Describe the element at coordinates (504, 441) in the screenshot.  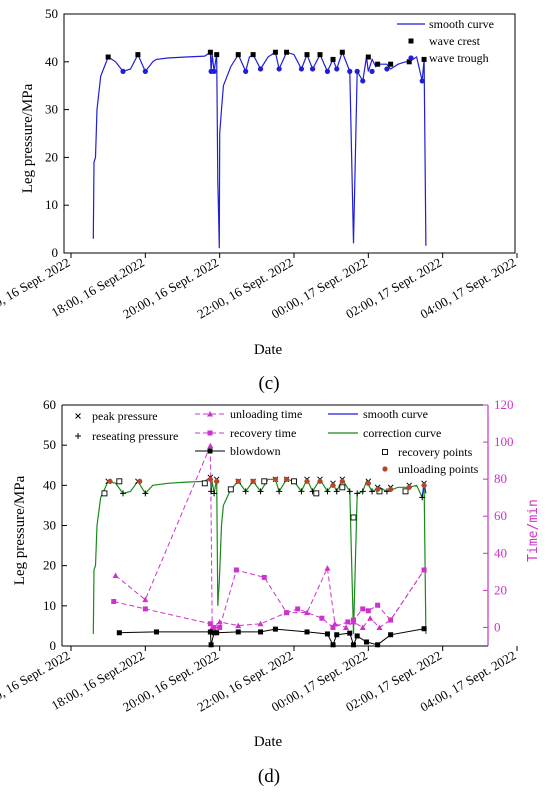
I see `y2-tick-label: 100` at that location.